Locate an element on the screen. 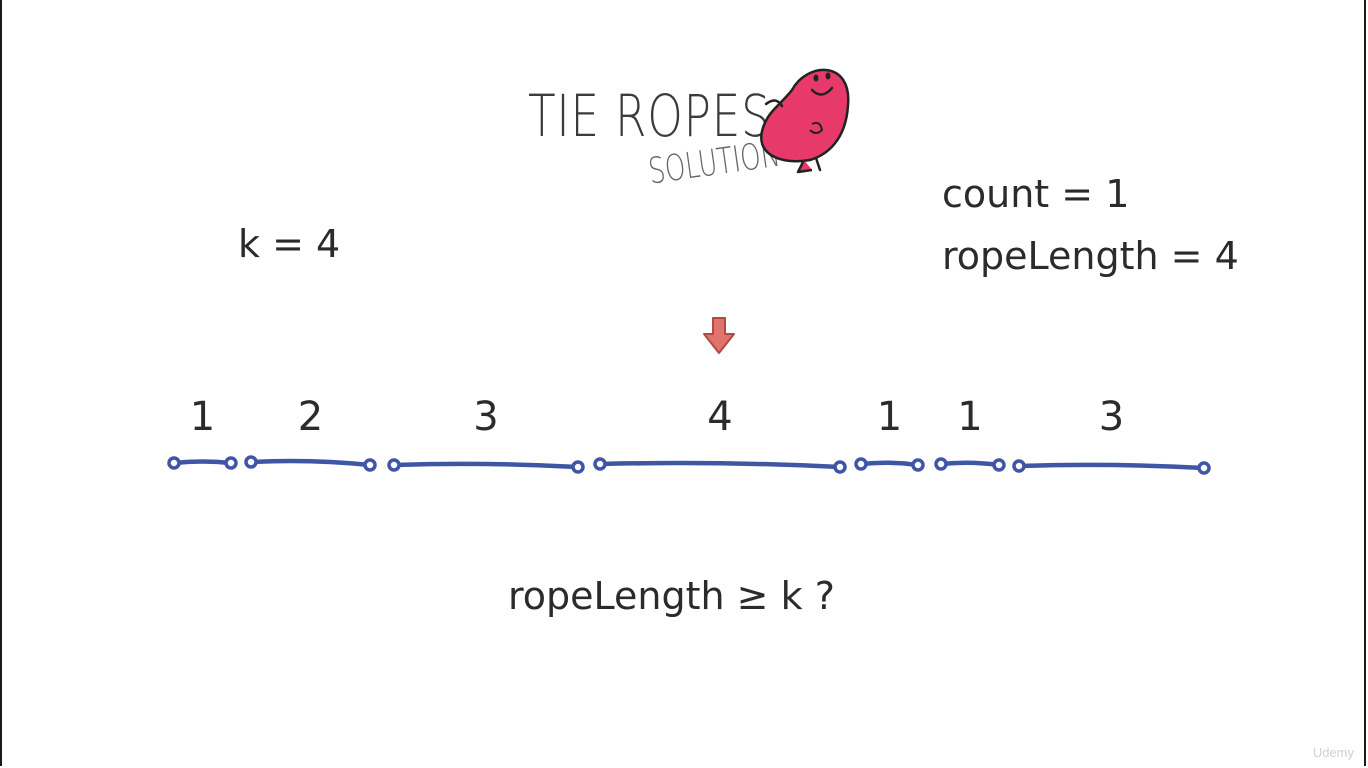 Image resolution: width=1368 pixels, height=768 pixels. mascot-illustration is located at coordinates (805, 121).